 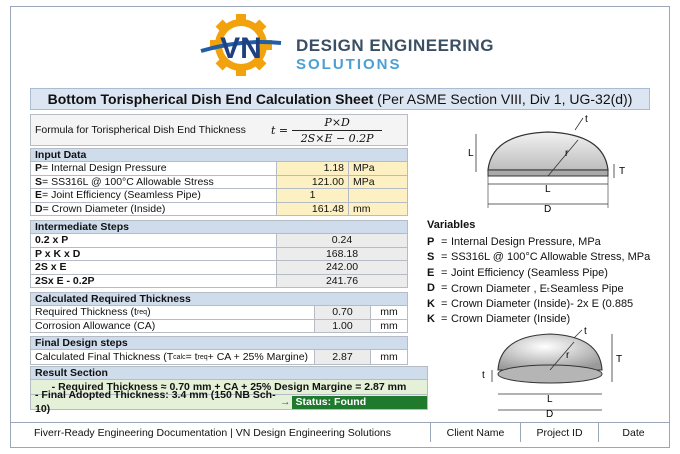 What do you see at coordinates (258, 357) in the screenshot?
I see `final-label-c: + CA + 25% Margine)` at bounding box center [258, 357].